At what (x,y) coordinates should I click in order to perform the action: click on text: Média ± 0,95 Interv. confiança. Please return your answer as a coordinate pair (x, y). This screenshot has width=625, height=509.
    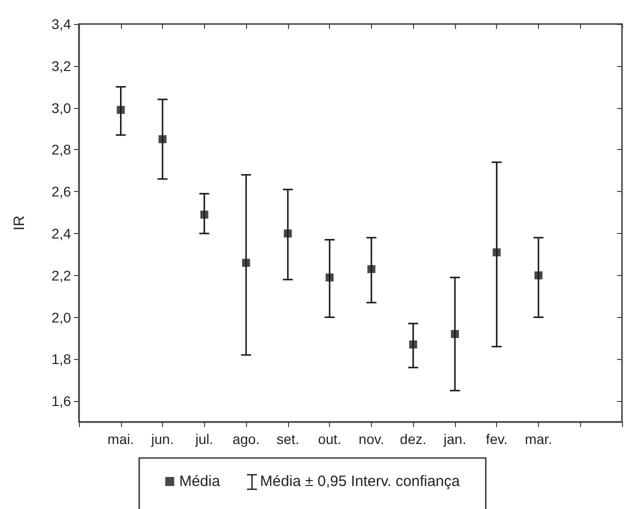
    Looking at the image, I should click on (360, 481).